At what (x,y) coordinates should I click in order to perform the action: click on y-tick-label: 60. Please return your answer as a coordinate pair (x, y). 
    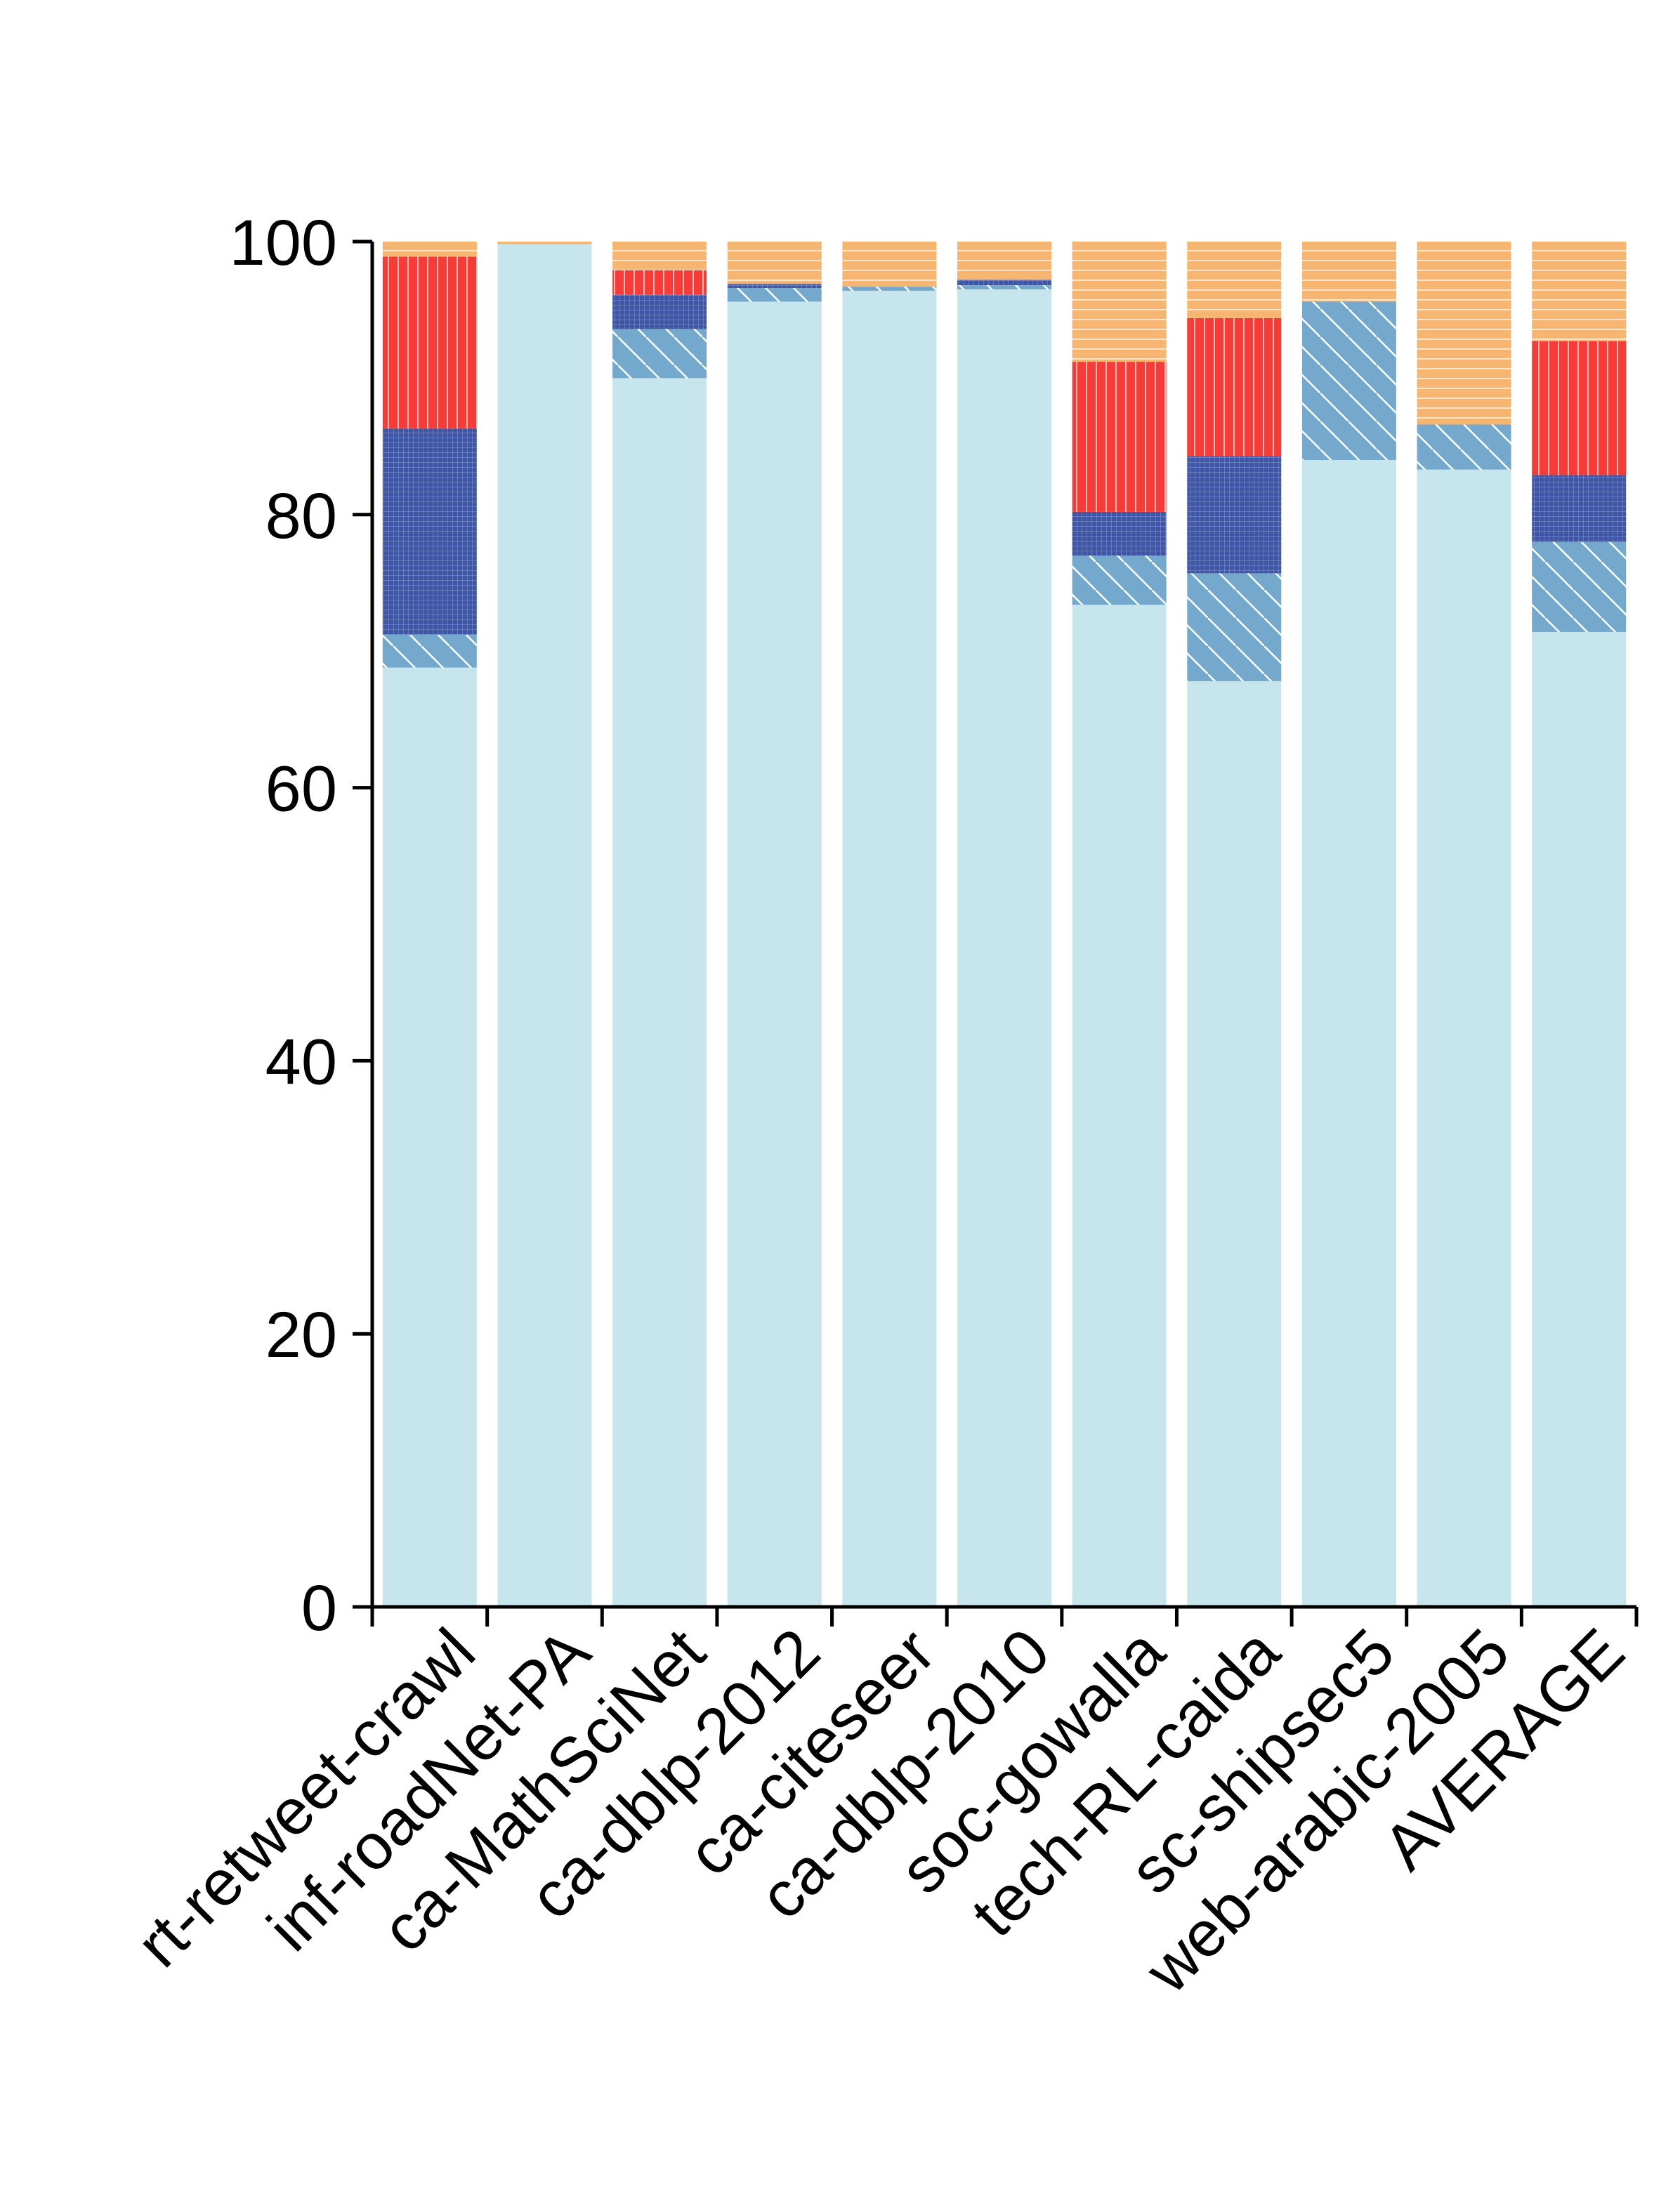
    Looking at the image, I should click on (301, 789).